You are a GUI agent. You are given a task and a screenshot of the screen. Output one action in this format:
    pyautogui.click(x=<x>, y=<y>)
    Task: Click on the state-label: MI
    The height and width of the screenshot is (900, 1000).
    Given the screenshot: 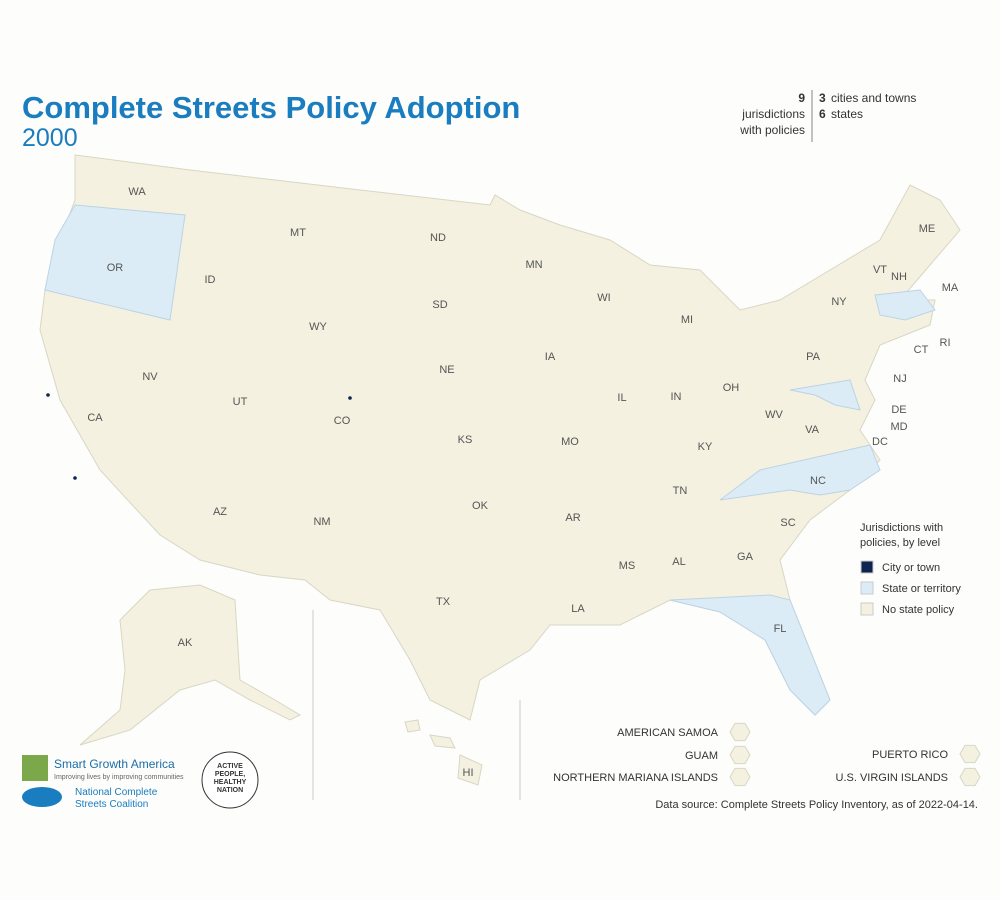 What is the action you would take?
    pyautogui.click(x=687, y=320)
    